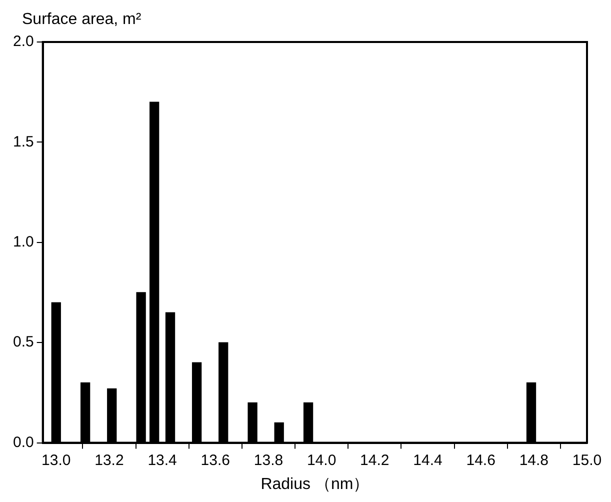  What do you see at coordinates (23, 41) in the screenshot?
I see `y-tick-label: 2.0` at bounding box center [23, 41].